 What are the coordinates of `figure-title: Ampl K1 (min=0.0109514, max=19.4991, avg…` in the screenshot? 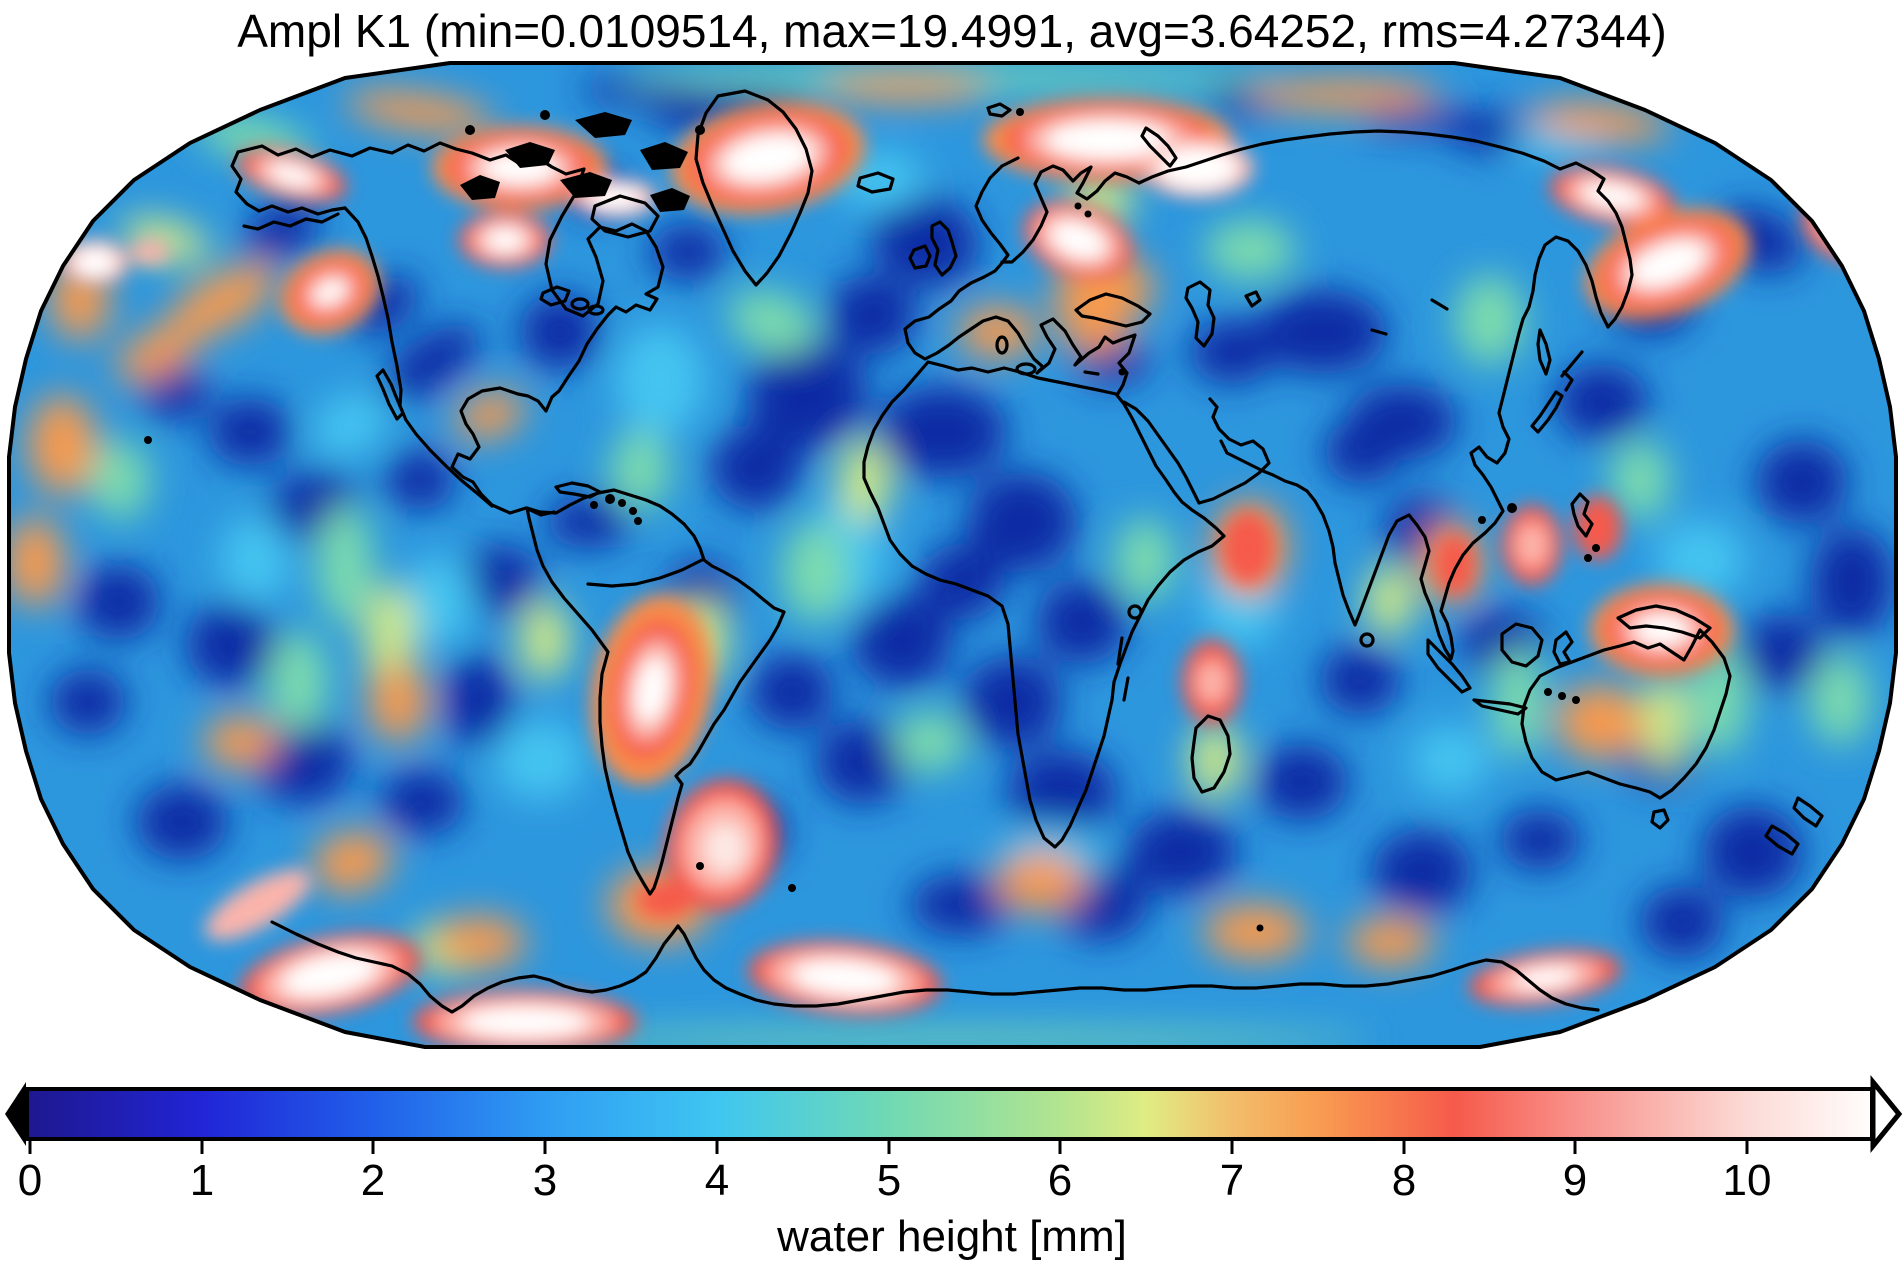 It's located at (952, 31).